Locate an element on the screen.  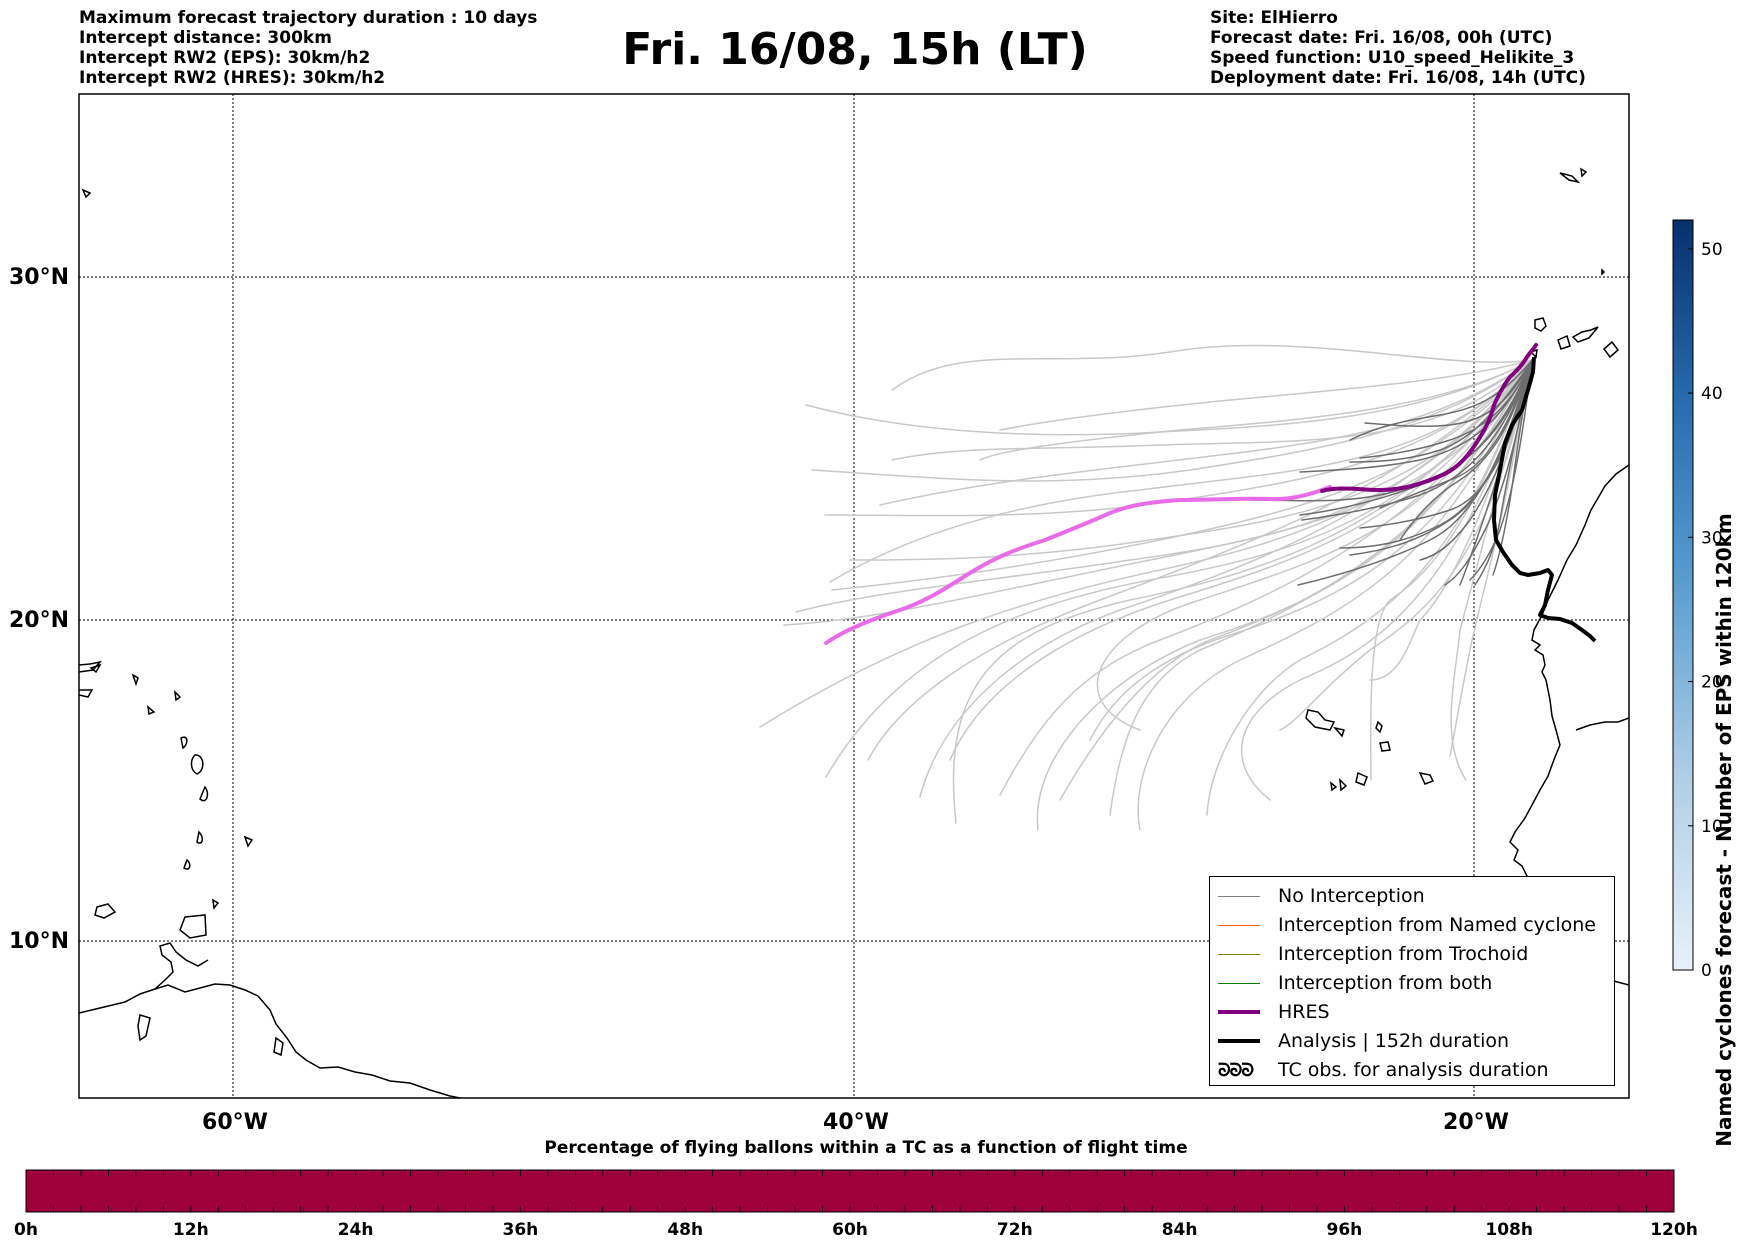
hres-trajectory-early is located at coordinates (1429, 418).